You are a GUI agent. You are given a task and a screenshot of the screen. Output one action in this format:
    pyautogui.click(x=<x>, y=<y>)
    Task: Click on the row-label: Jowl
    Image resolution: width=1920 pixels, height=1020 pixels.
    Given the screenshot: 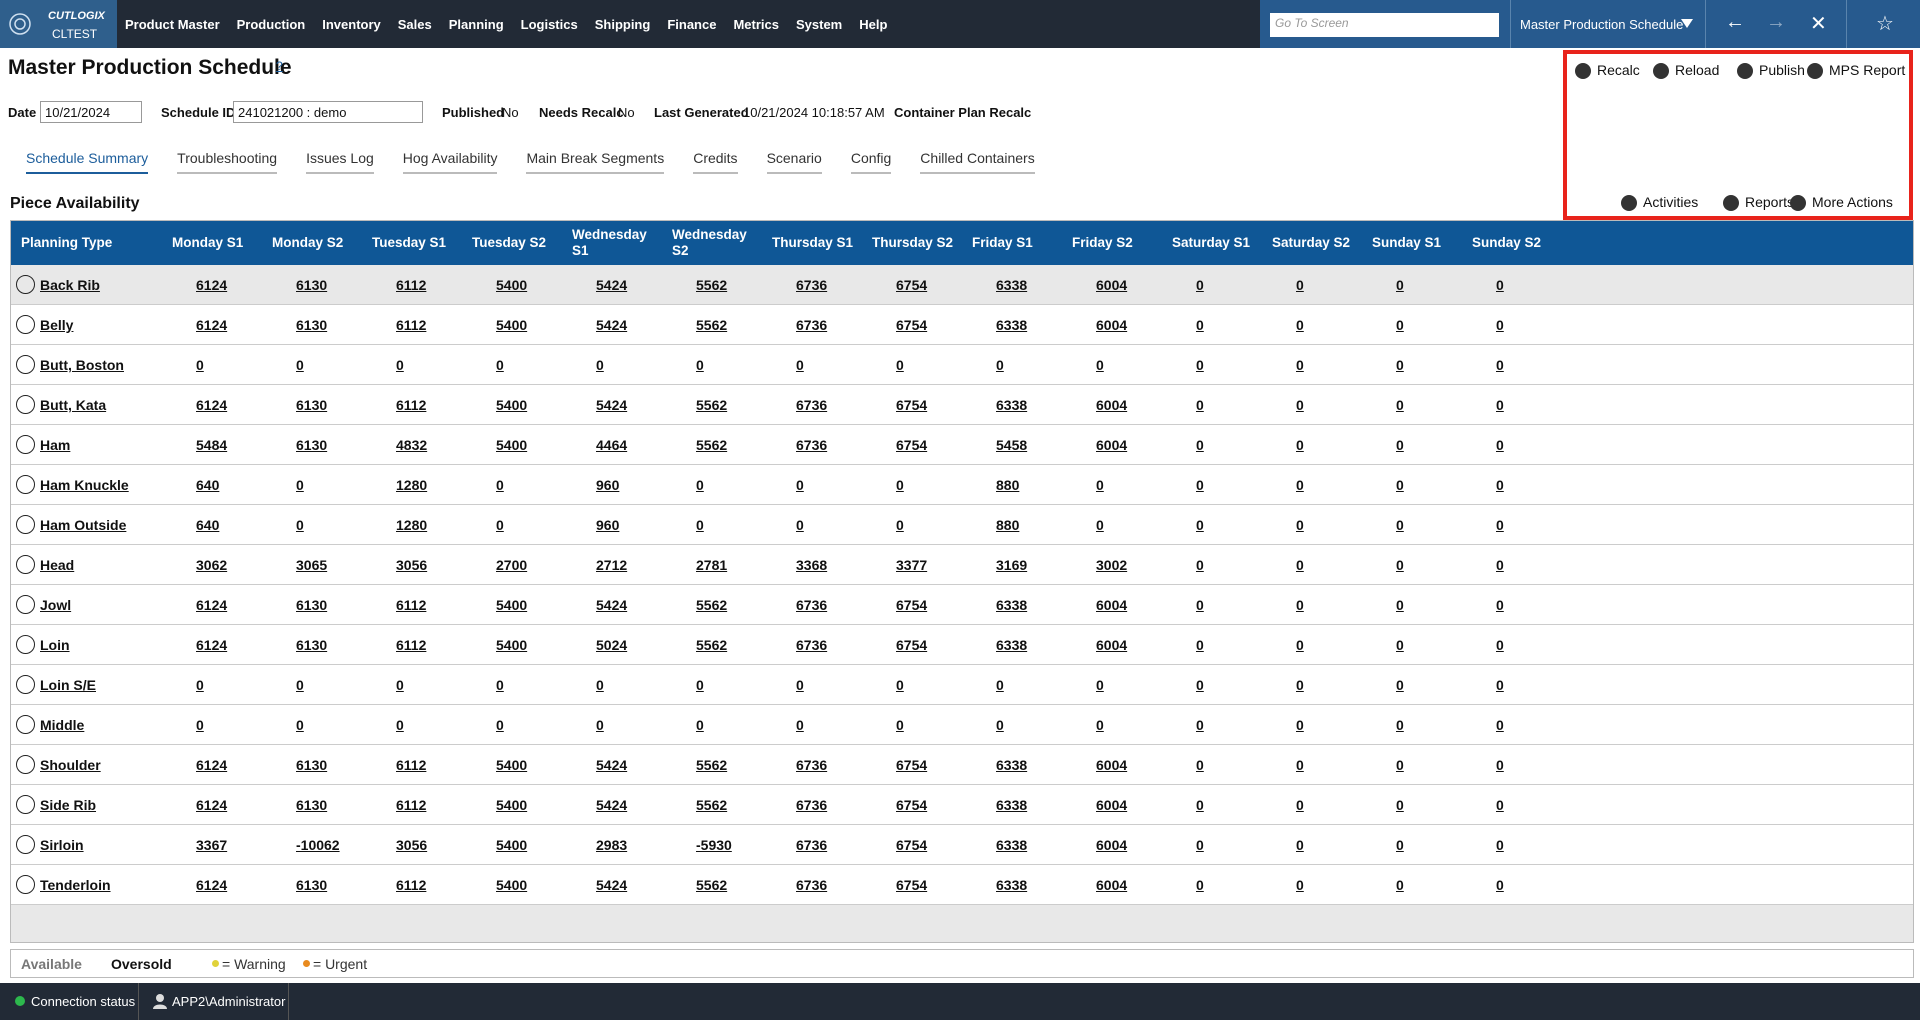 What is the action you would take?
    pyautogui.click(x=56, y=605)
    